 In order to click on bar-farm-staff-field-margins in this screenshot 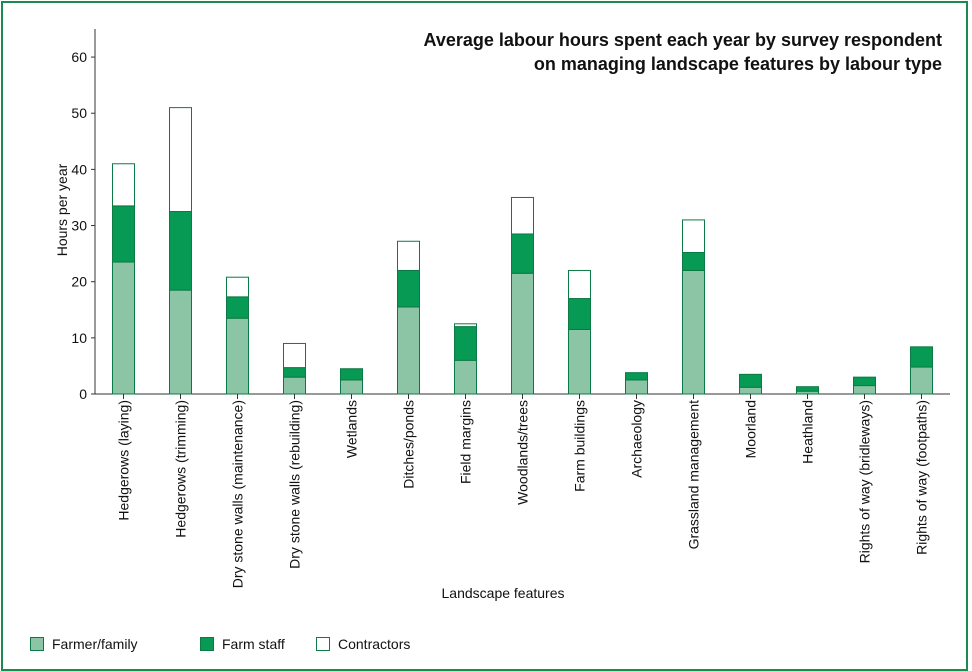, I will do `click(465, 343)`.